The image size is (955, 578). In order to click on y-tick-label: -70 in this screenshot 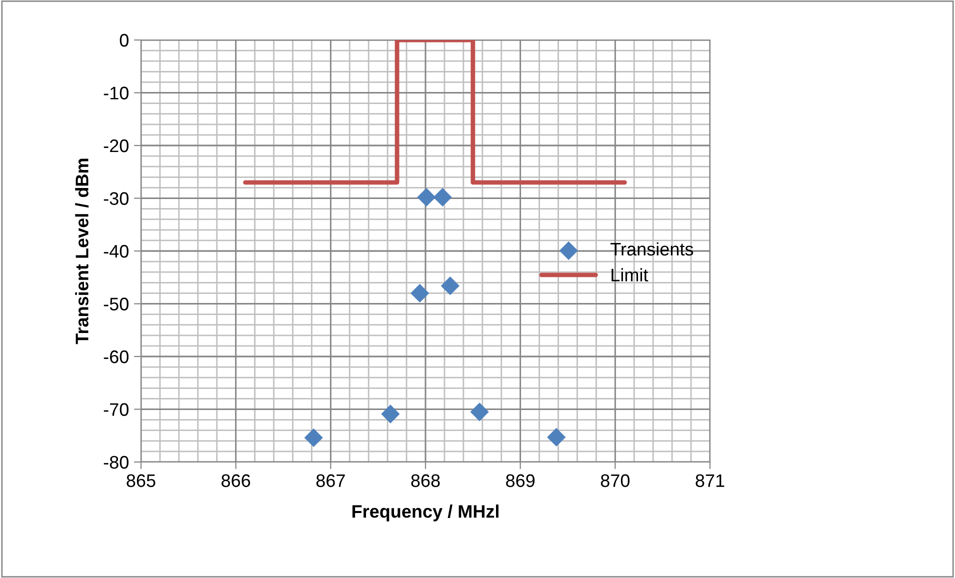, I will do `click(116, 409)`.